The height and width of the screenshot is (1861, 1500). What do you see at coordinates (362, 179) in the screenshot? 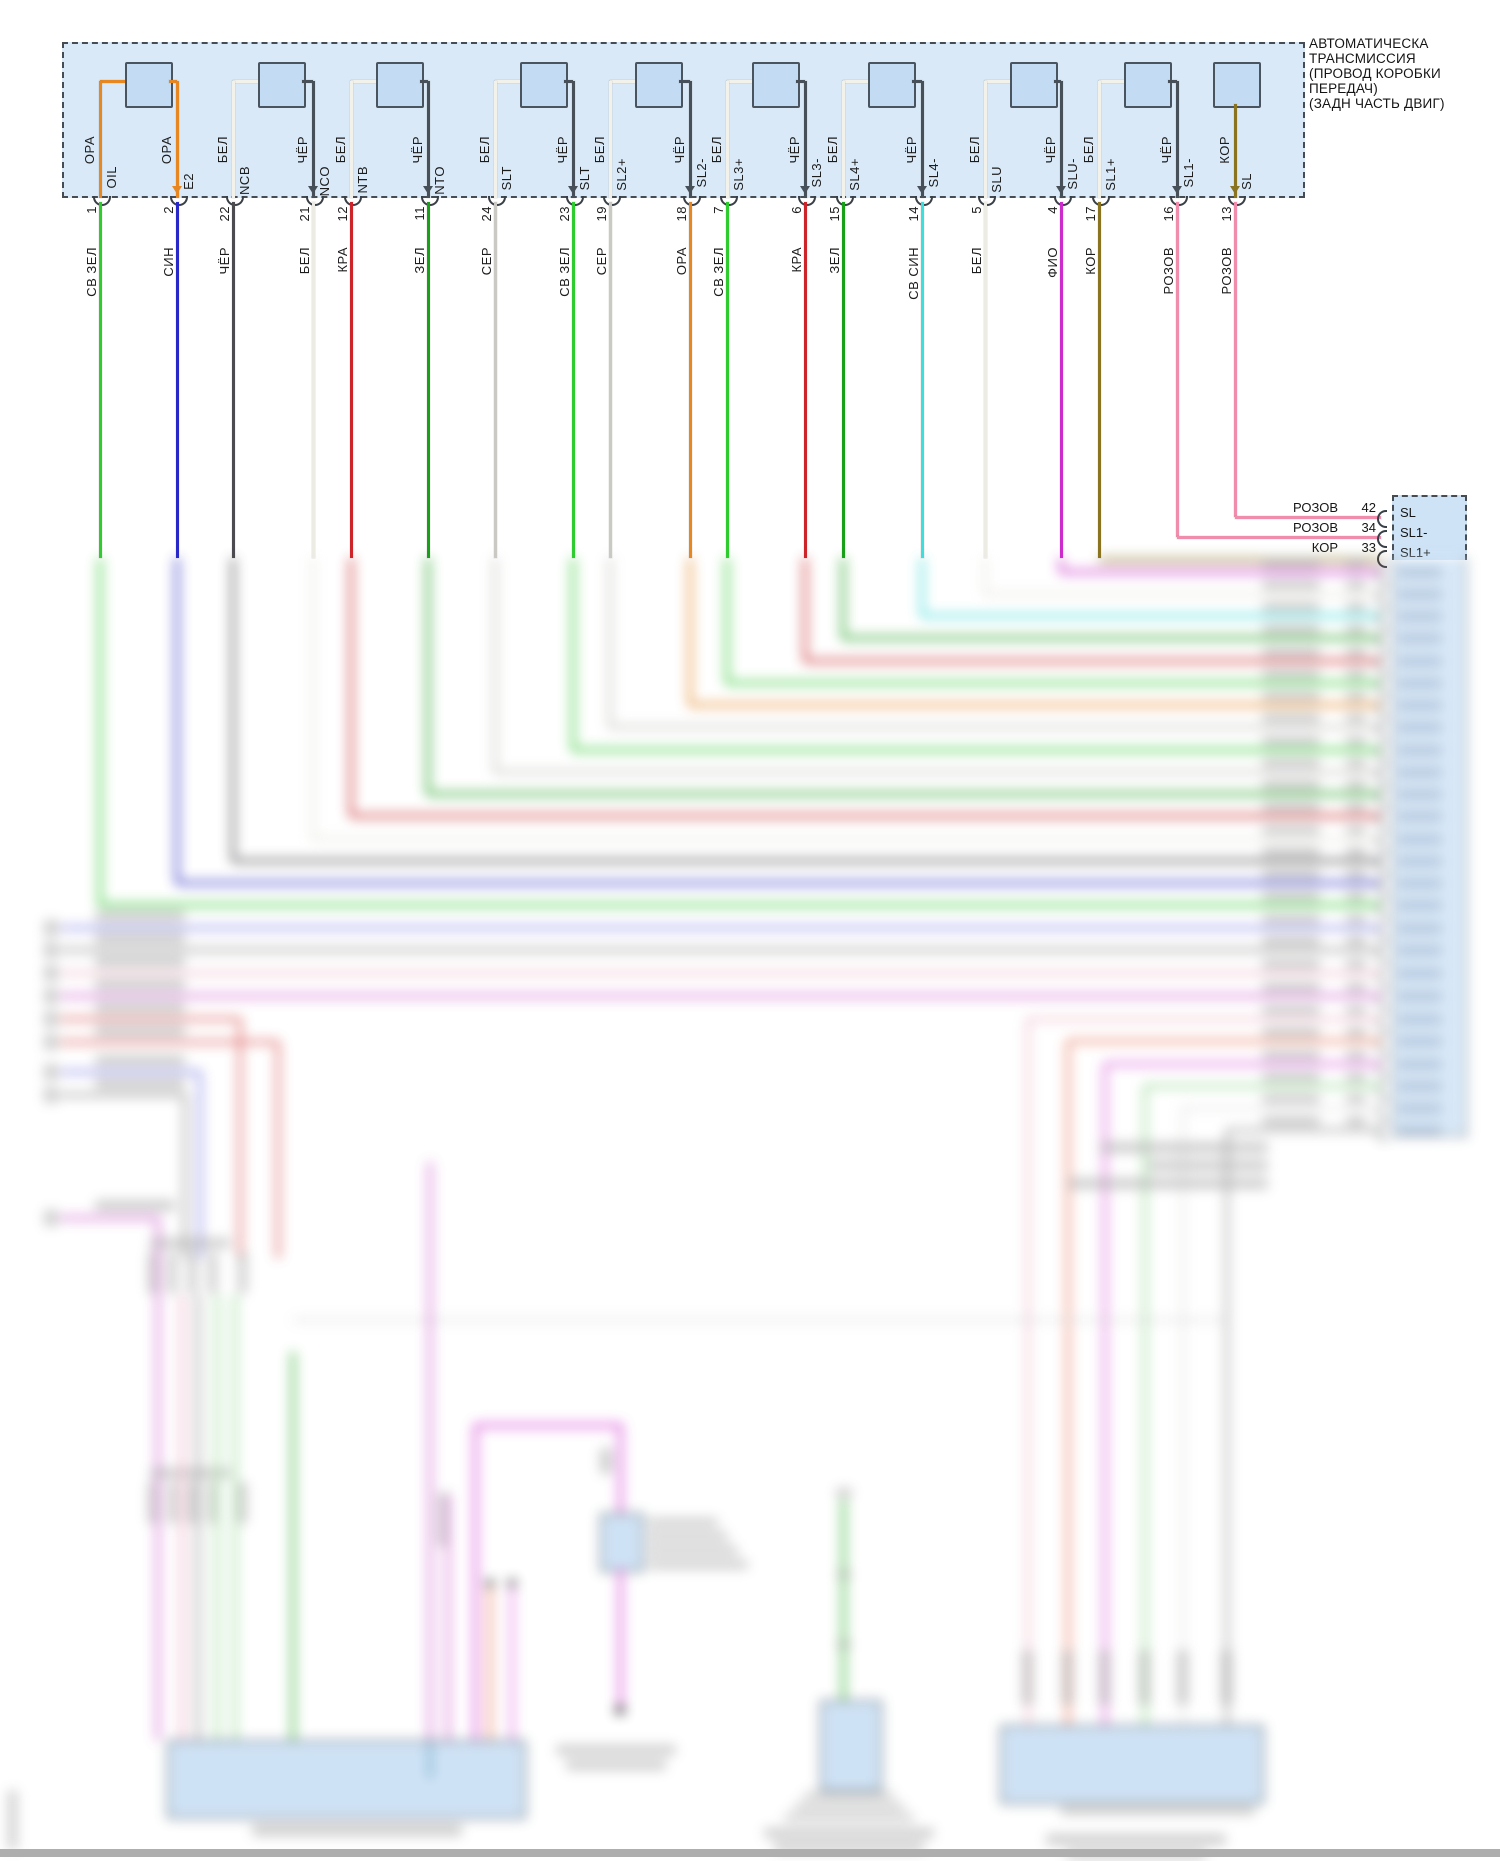
I see `pin-name-label: NTB` at bounding box center [362, 179].